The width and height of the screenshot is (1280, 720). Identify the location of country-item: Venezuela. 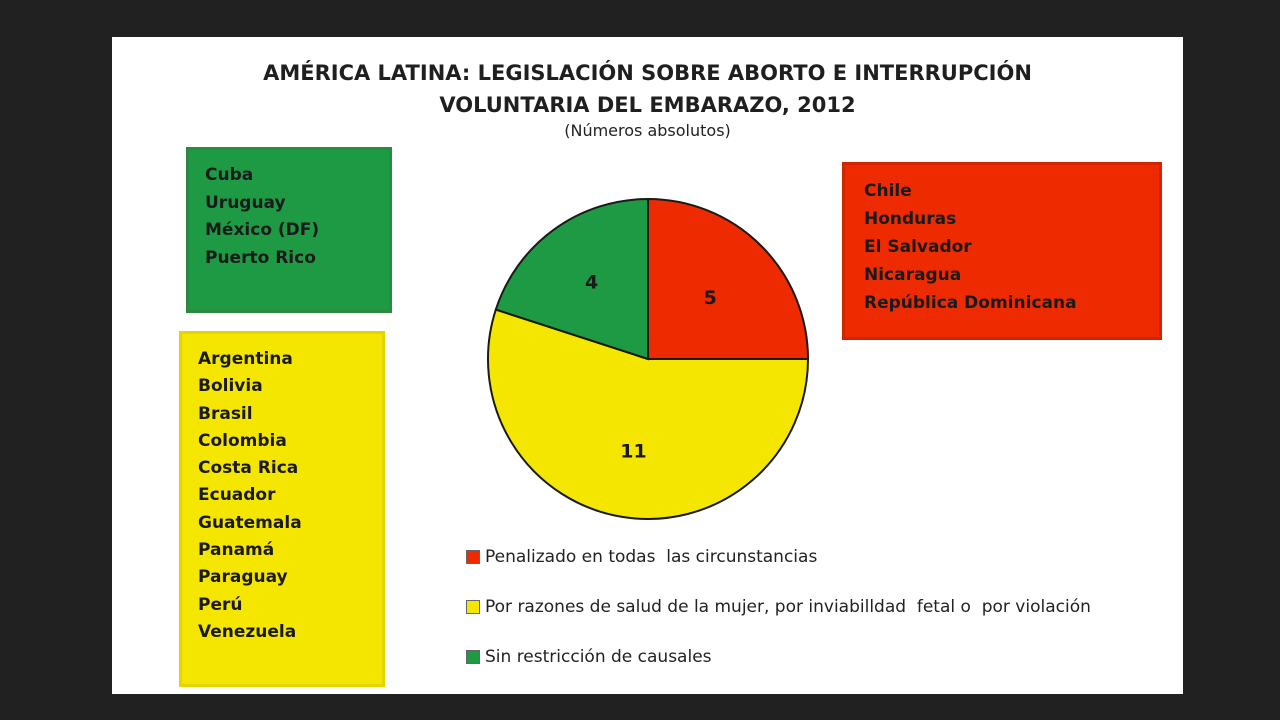
(247, 631).